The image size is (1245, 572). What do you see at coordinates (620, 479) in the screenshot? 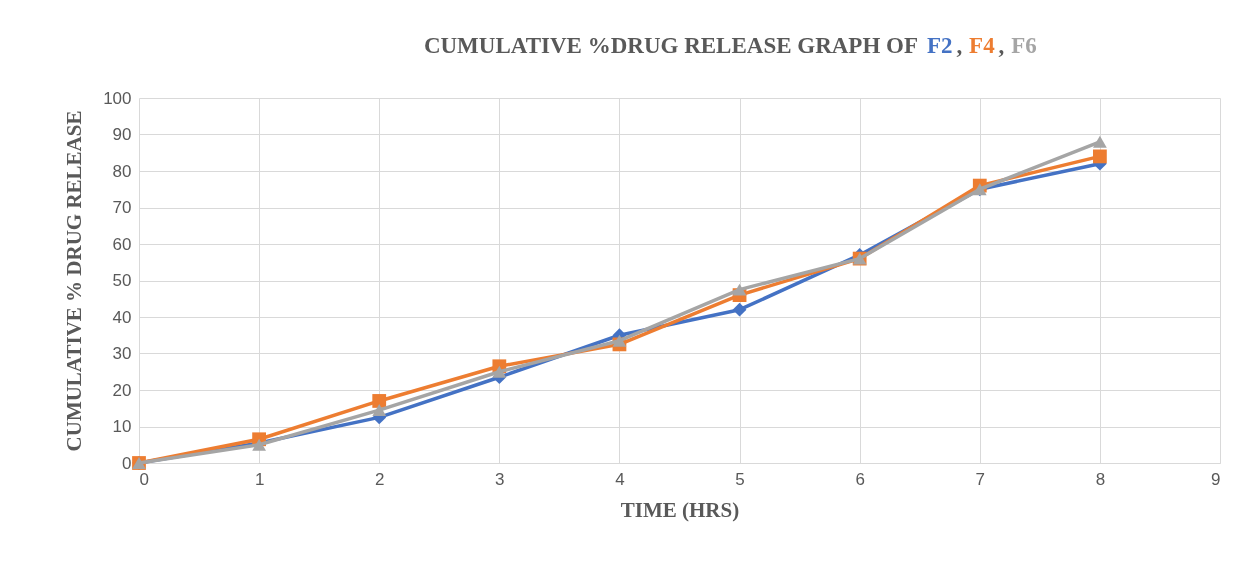
I see `x-tick-label: 4` at bounding box center [620, 479].